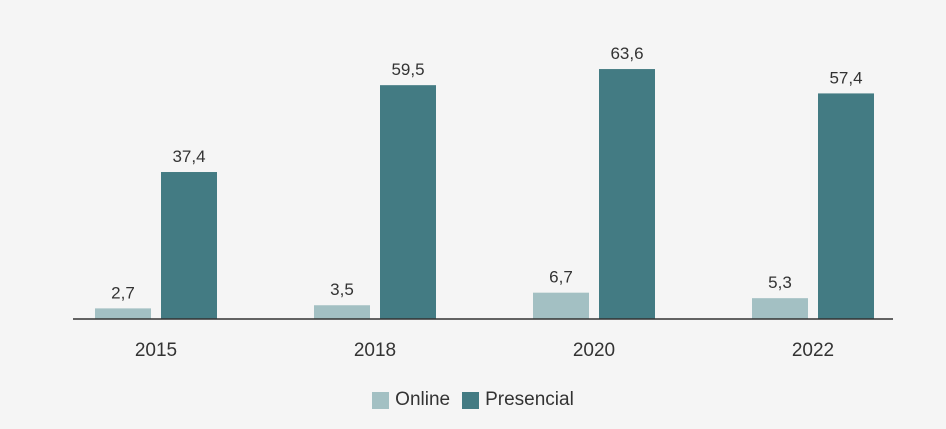 The width and height of the screenshot is (946, 429). What do you see at coordinates (780, 282) in the screenshot?
I see `value-label-online-2022: 5,3` at bounding box center [780, 282].